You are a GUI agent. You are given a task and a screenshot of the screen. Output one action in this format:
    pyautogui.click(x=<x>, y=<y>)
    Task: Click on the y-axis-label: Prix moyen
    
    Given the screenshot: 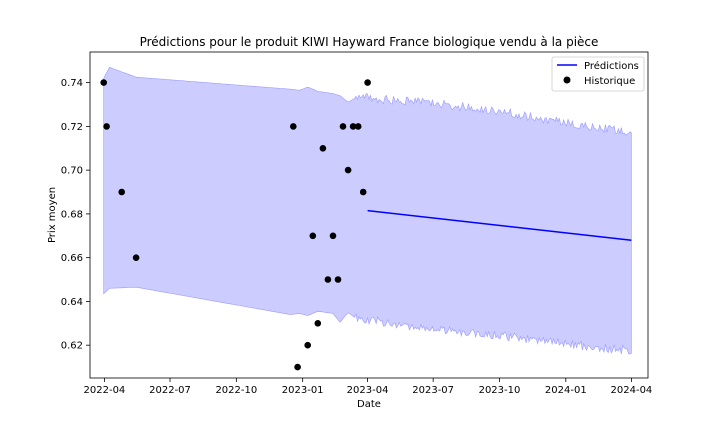 What is the action you would take?
    pyautogui.click(x=52, y=215)
    